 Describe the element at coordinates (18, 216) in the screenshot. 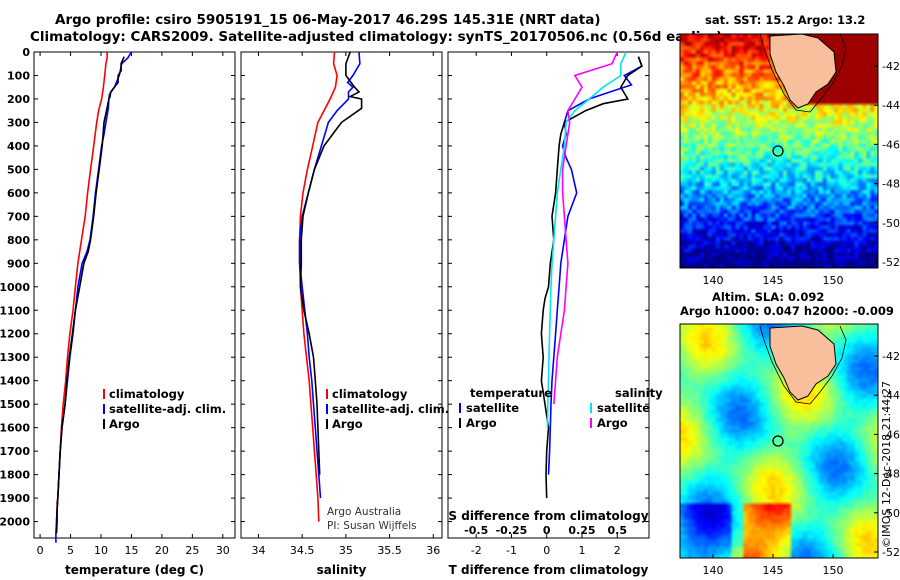

I see `y-tick-label: 700` at that location.